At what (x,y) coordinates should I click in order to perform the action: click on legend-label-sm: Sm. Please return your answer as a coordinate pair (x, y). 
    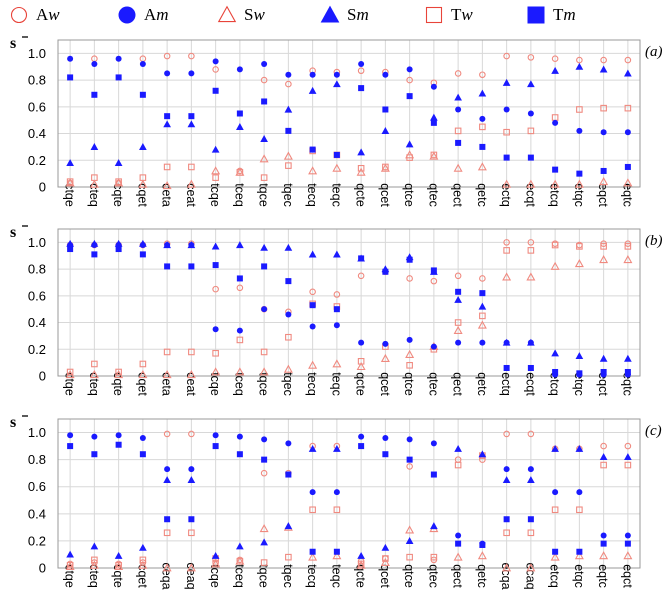
    Looking at the image, I should click on (358, 14).